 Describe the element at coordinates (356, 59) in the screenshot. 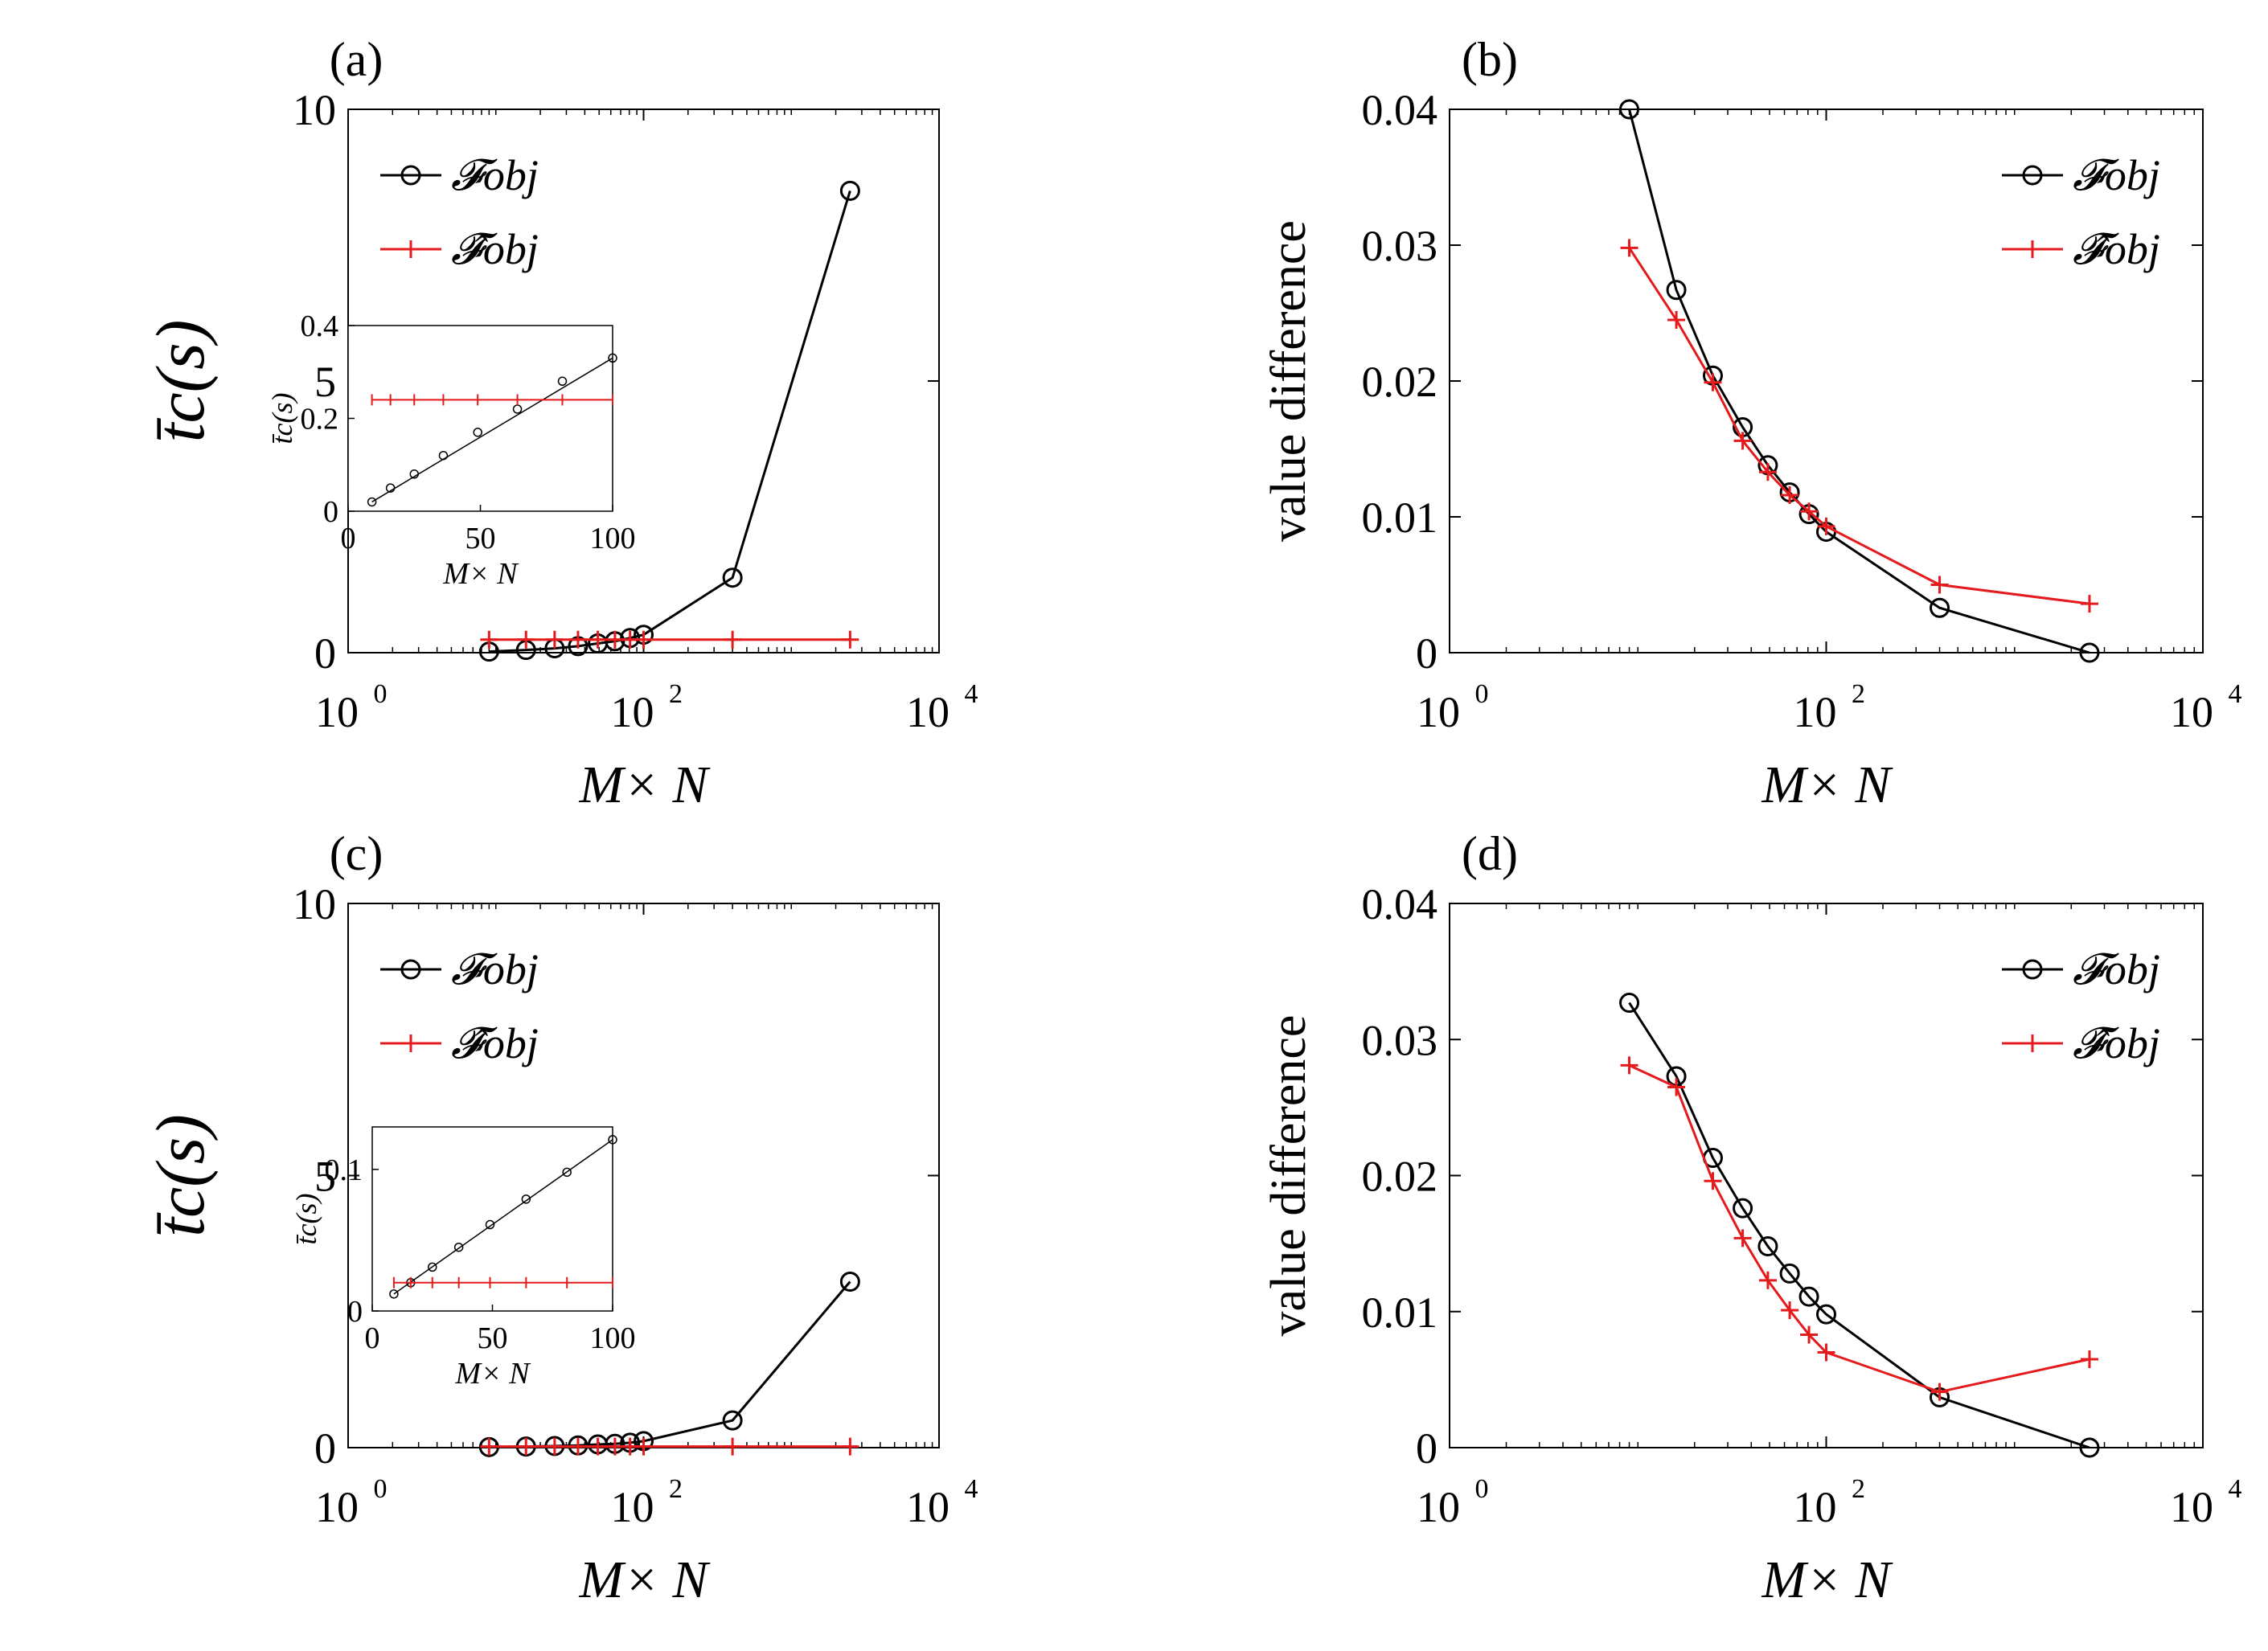

I see `panel-label: (a)` at that location.